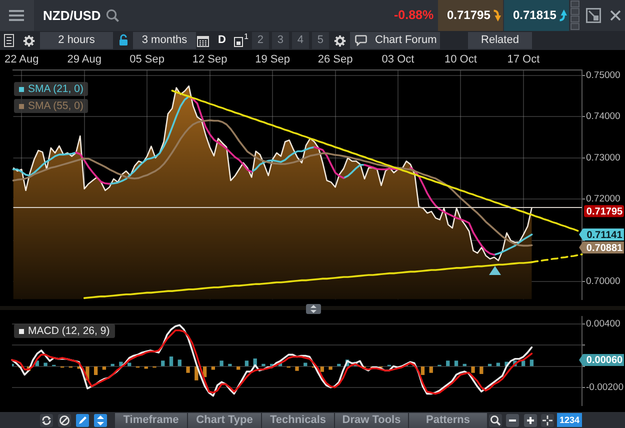  I want to click on text: Related, so click(500, 40).